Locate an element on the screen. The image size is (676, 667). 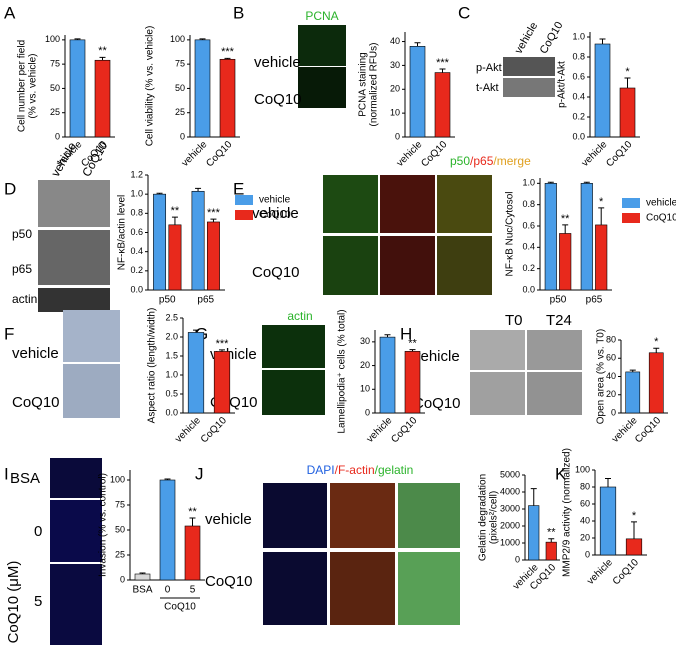
panel-letter: K is located at coordinates (561, 473).